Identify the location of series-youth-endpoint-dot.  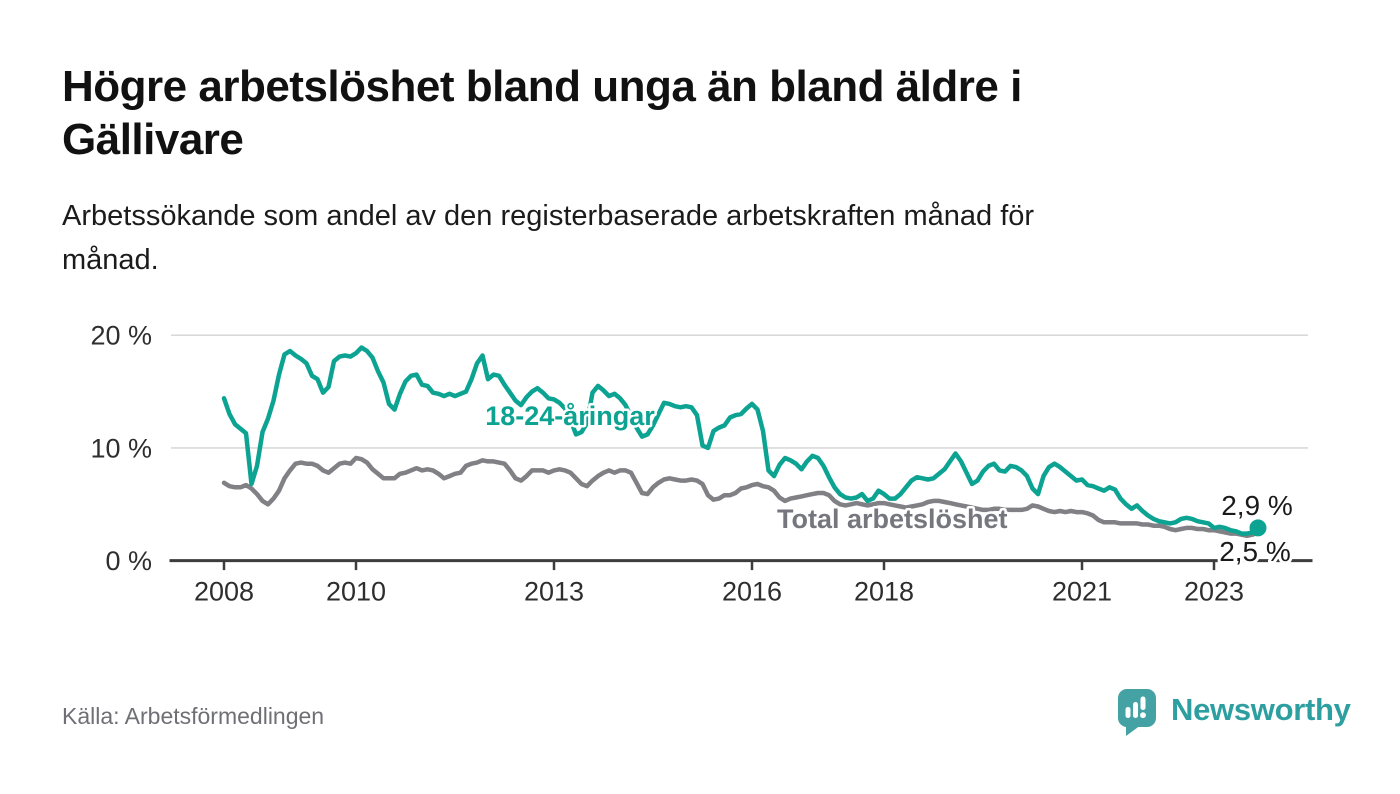
(1258, 528).